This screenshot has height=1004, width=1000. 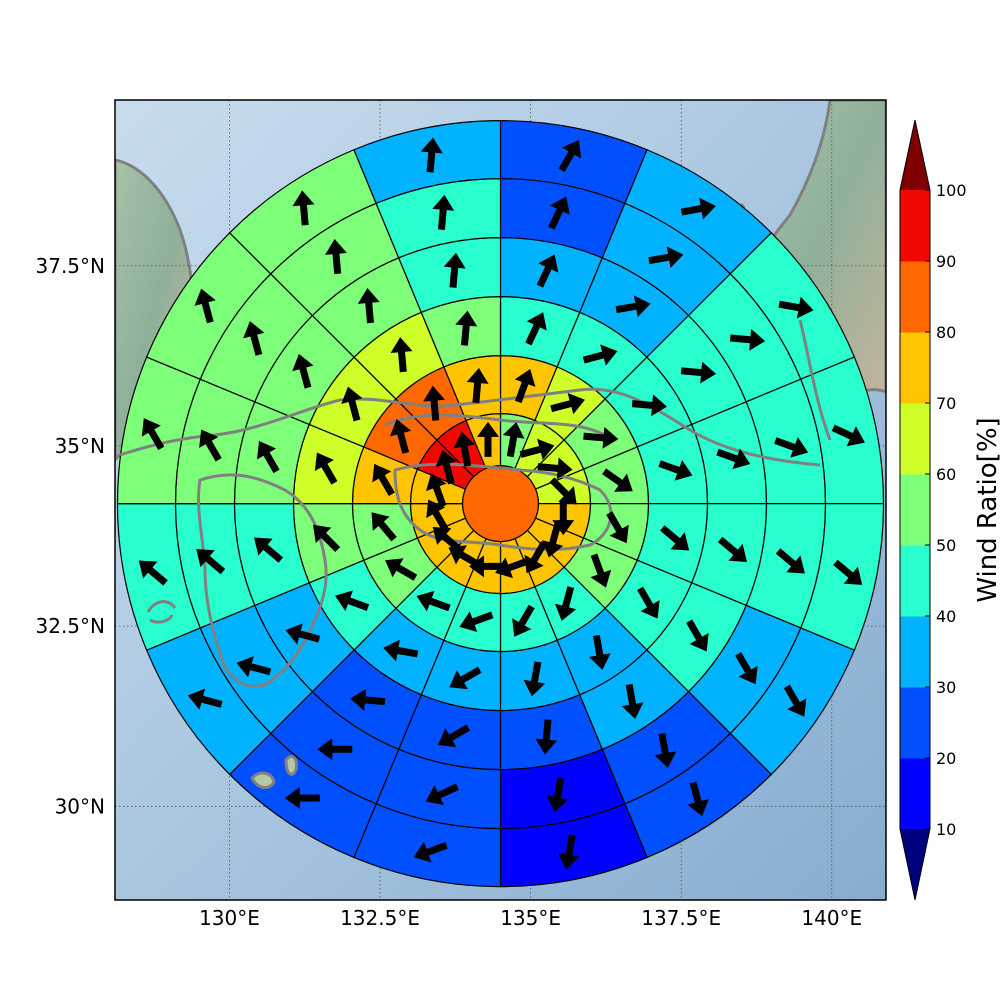 What do you see at coordinates (229, 918) in the screenshot?
I see `lon-tick-label: 130°E` at bounding box center [229, 918].